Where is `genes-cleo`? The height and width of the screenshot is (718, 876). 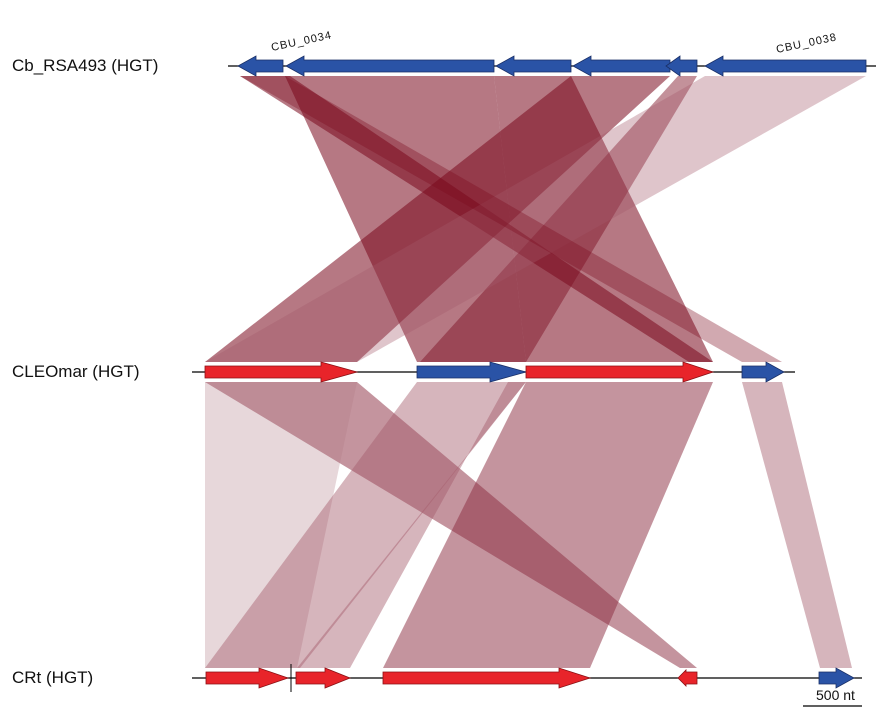
genes-cleo is located at coordinates (494, 372).